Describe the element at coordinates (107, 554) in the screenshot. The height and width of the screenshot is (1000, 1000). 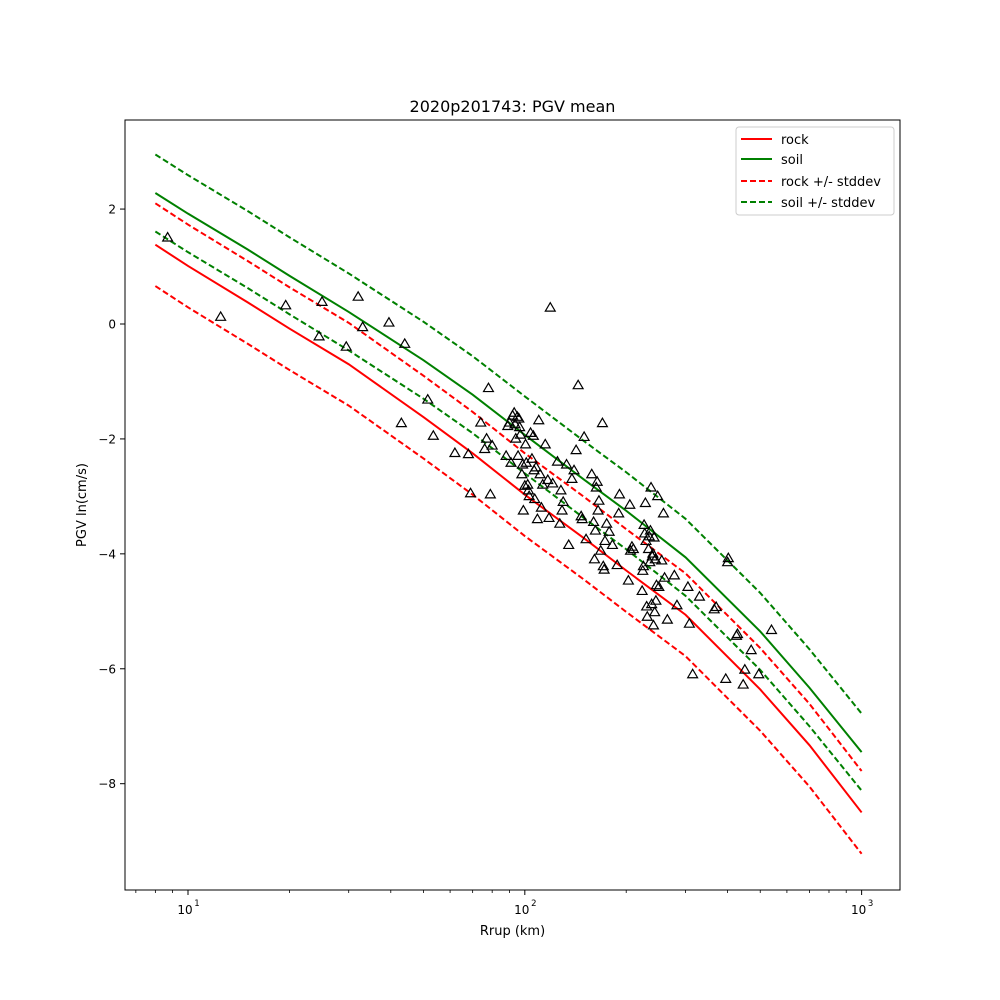
I see `y-tick-label: −4` at that location.